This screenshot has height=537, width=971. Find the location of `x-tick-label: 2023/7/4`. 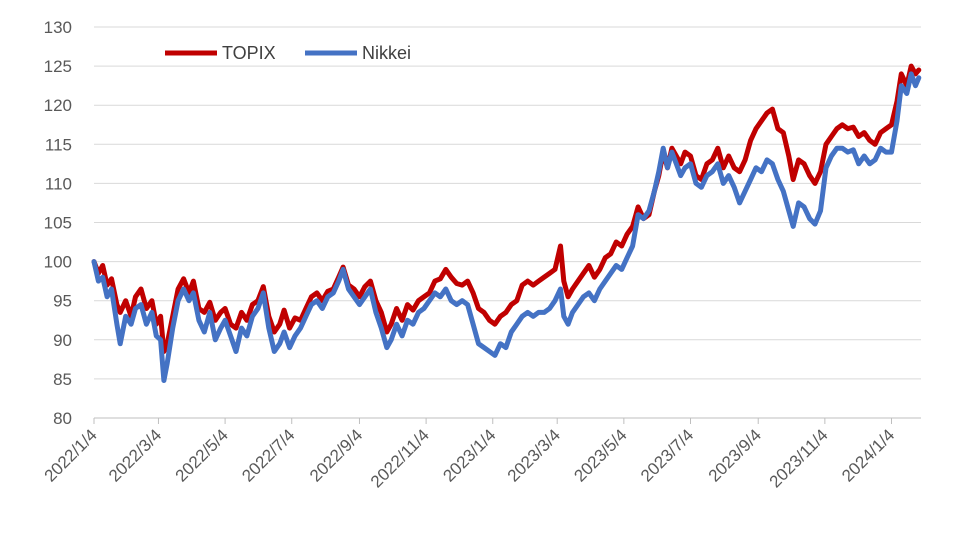

x-tick-label: 2023/7/4 is located at coordinates (667, 455).